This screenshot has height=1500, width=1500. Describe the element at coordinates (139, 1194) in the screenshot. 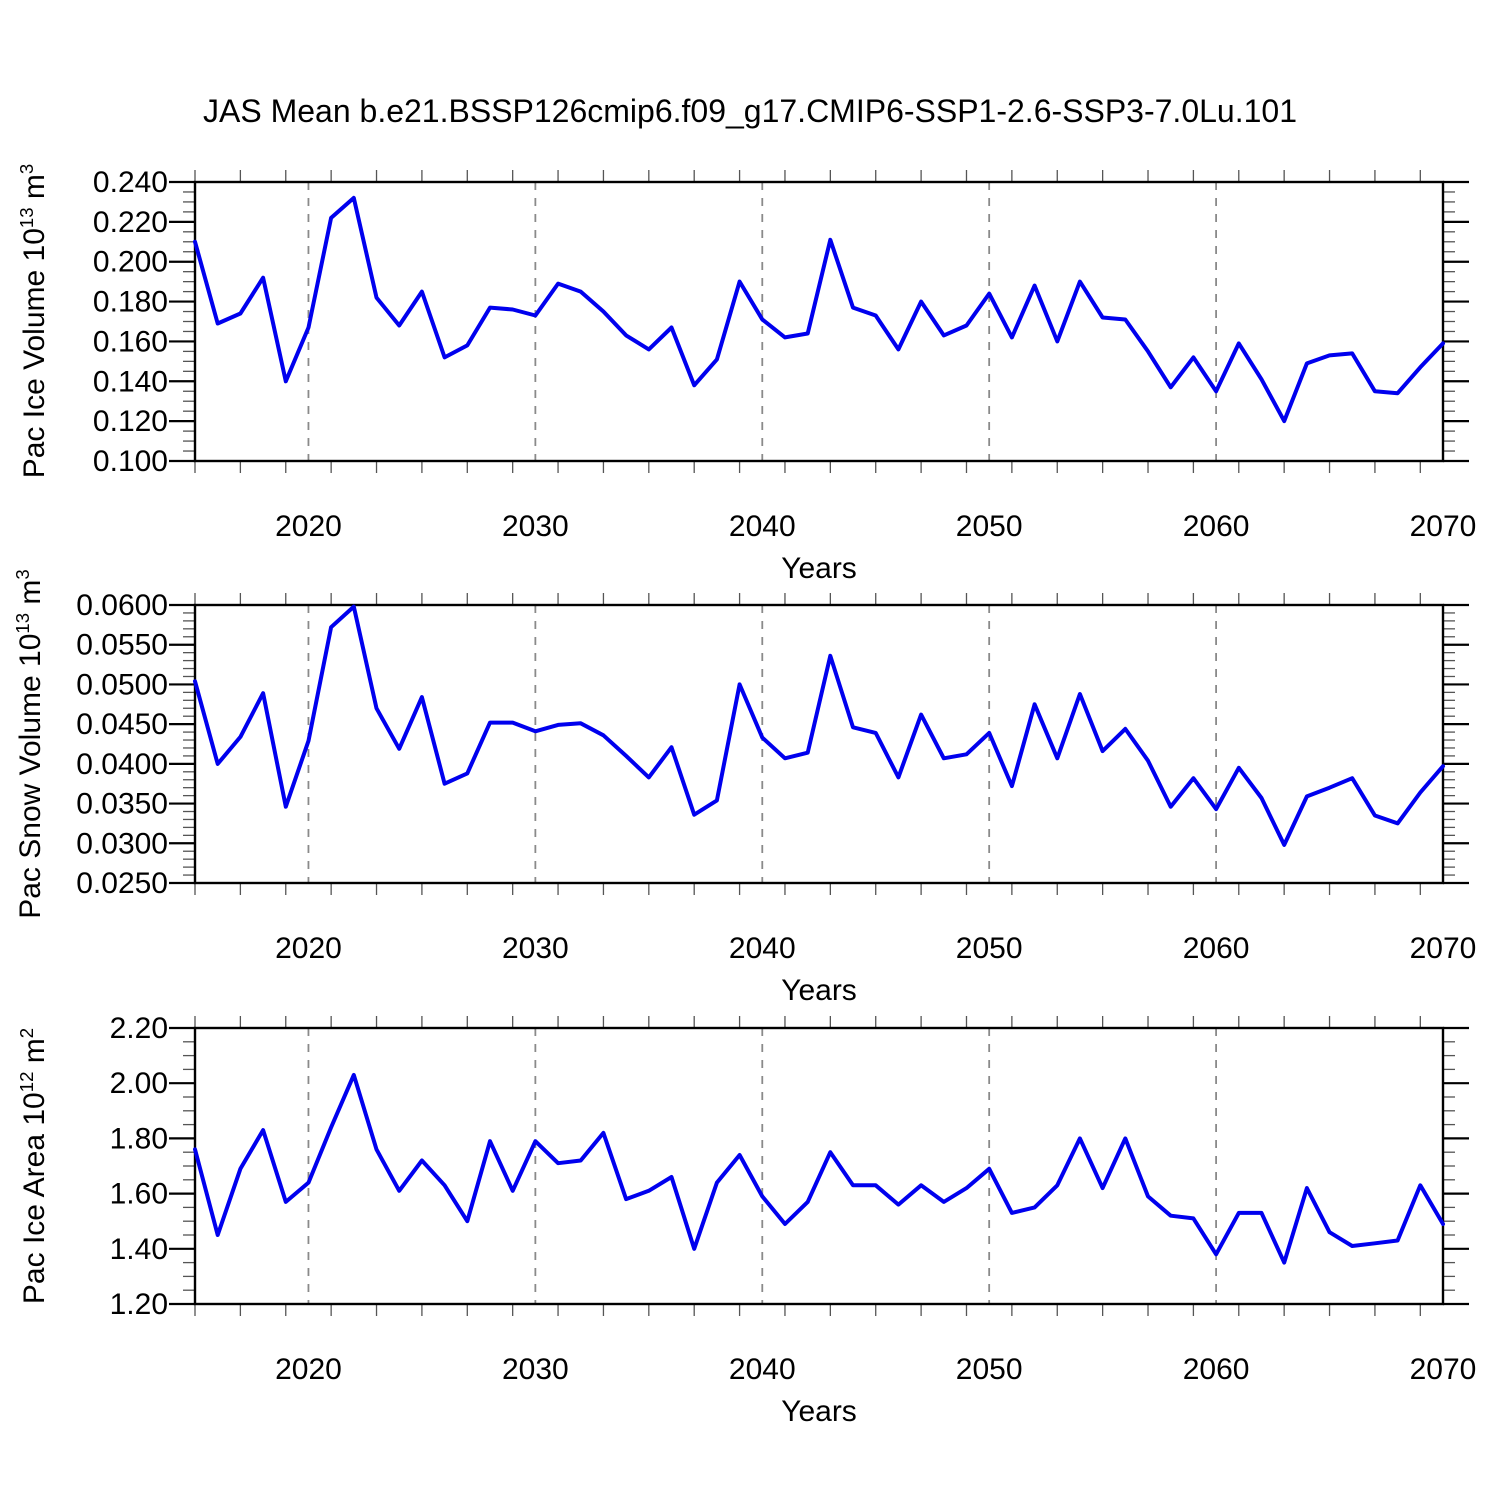

I see `y-tick-label: 1.60` at that location.